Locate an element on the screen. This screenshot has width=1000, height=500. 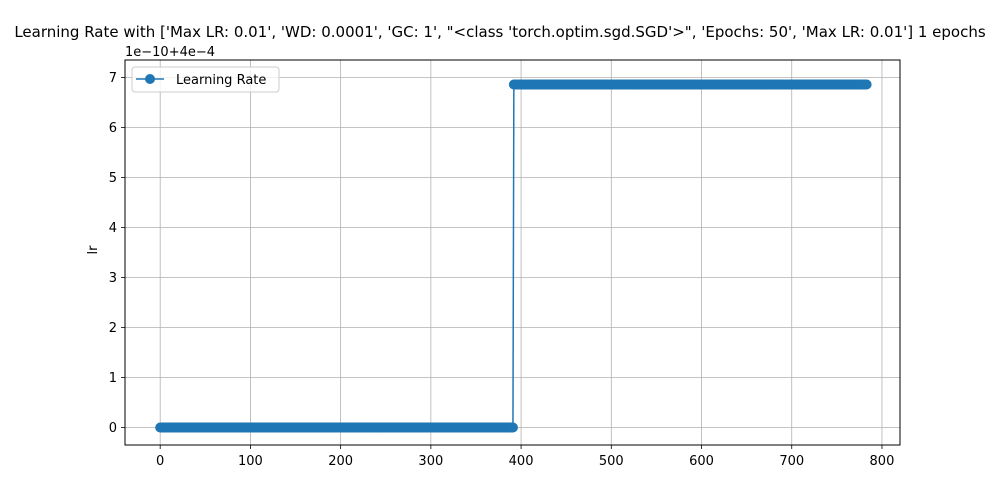
legend-box is located at coordinates (205, 79).